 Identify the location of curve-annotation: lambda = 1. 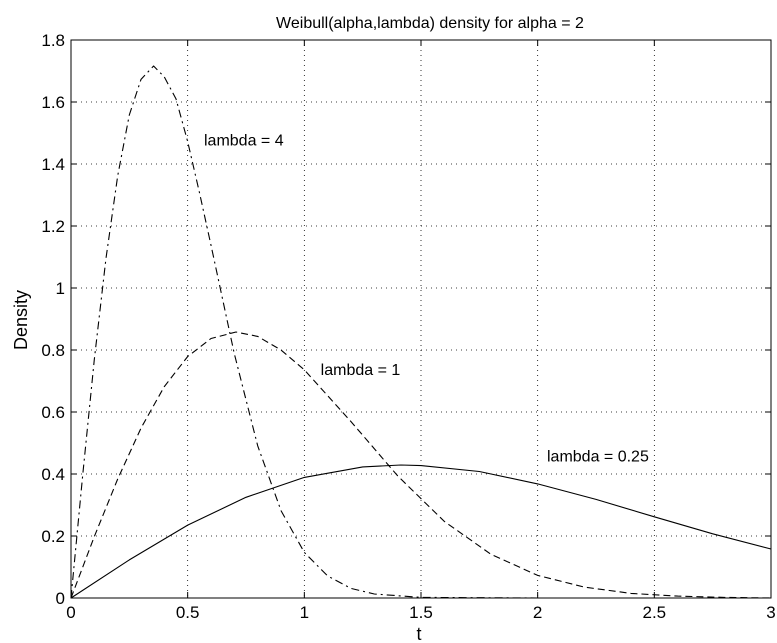
(361, 370).